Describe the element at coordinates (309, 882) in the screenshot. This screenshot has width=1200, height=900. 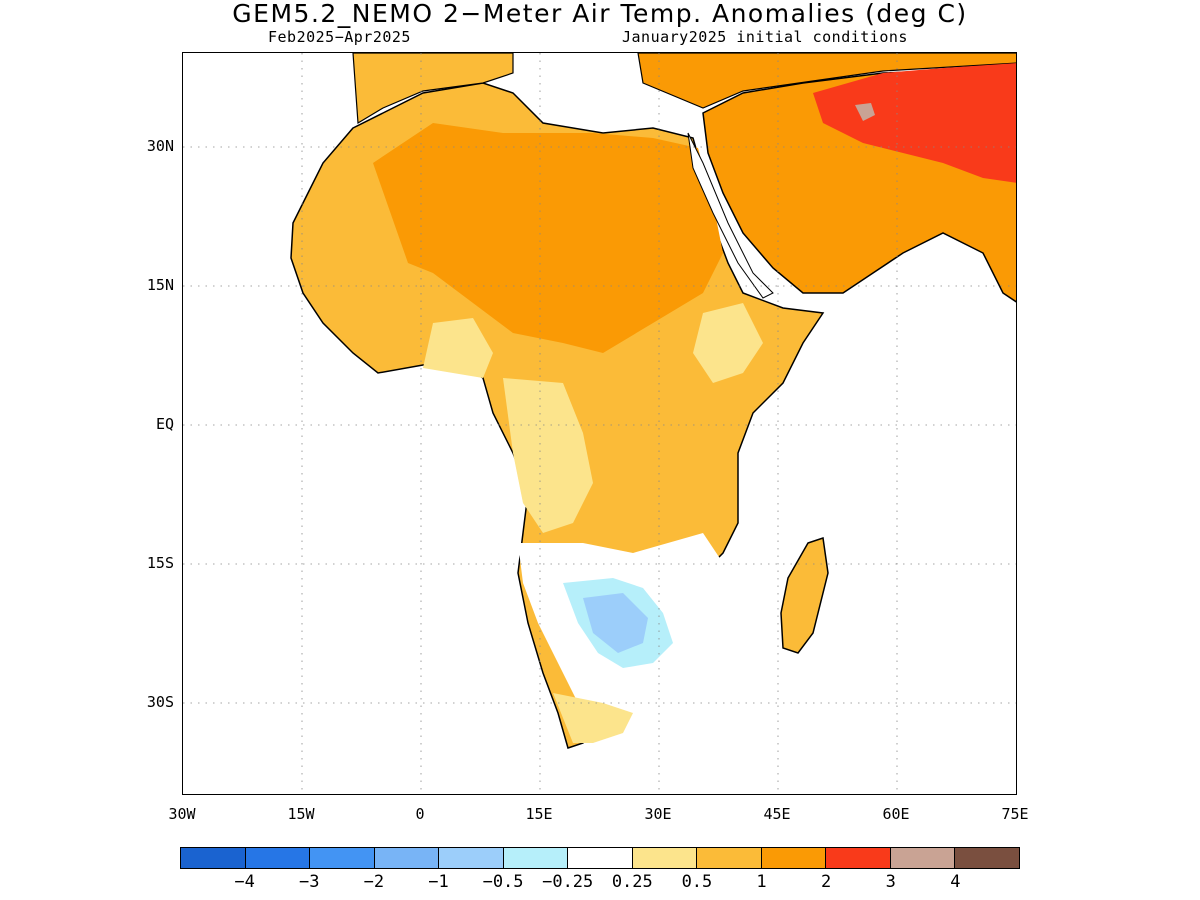
I see `colorbar-label: −3` at that location.